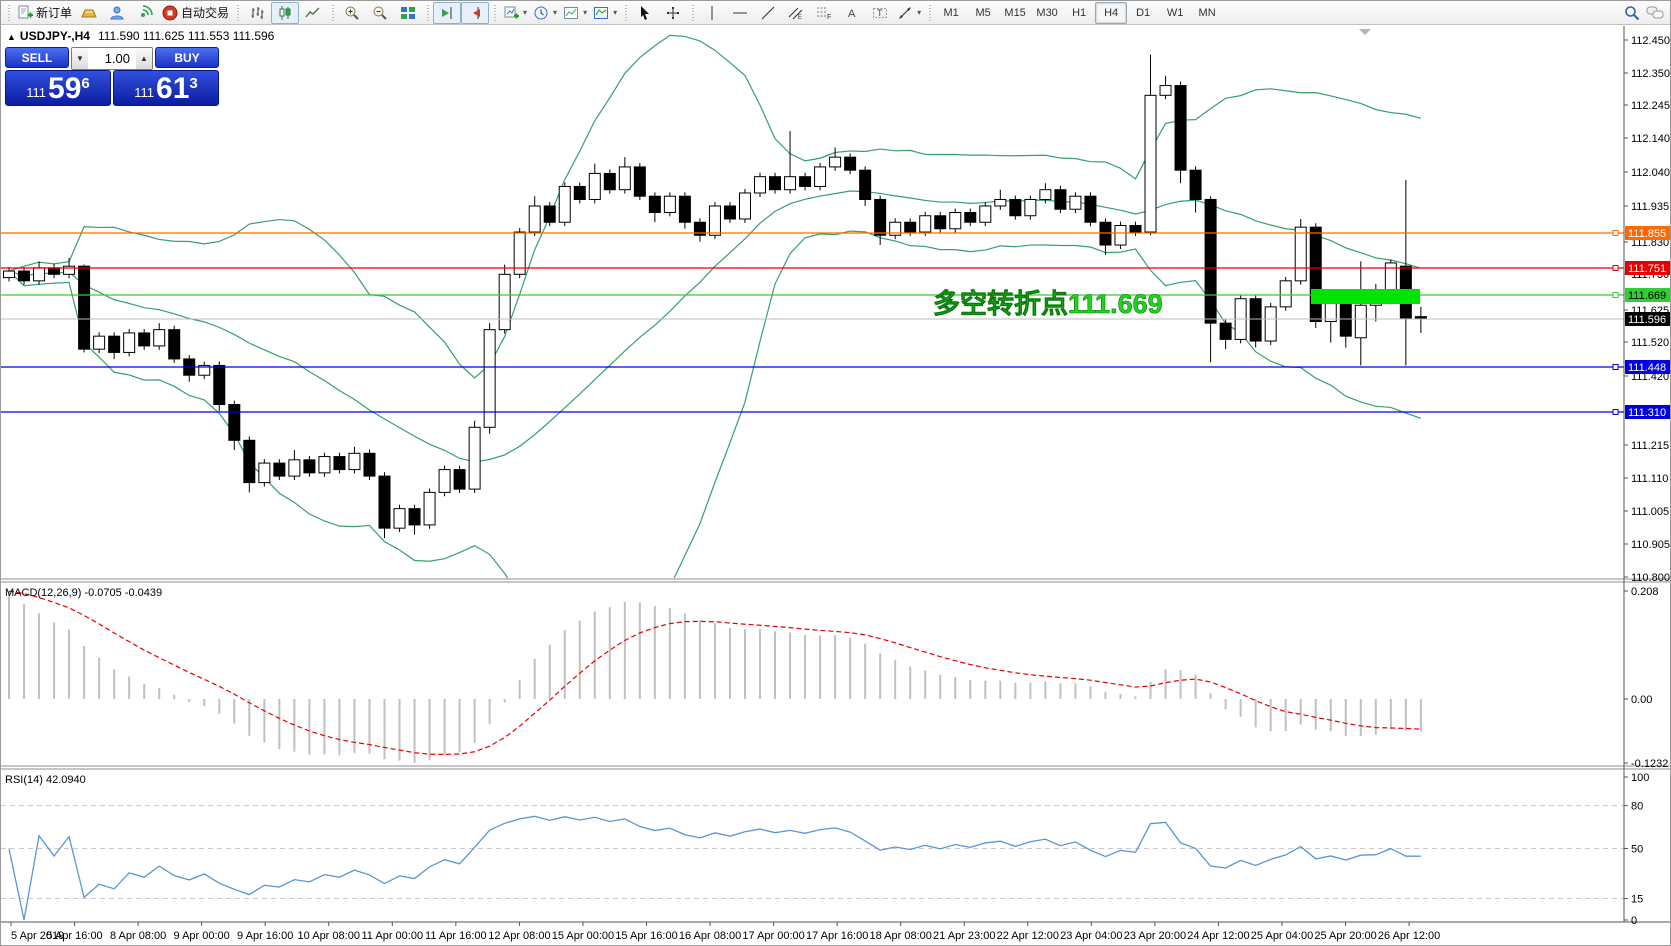 This screenshot has width=1671, height=946. Describe the element at coordinates (166, 88) in the screenshot. I see `buy-price-box: 111 61 3` at that location.